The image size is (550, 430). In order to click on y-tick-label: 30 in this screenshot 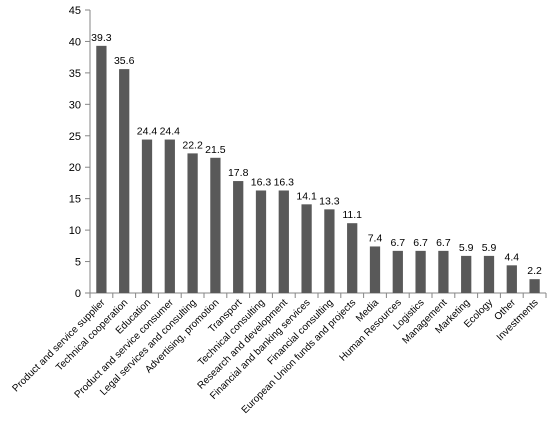, I will do `click(75, 105)`.